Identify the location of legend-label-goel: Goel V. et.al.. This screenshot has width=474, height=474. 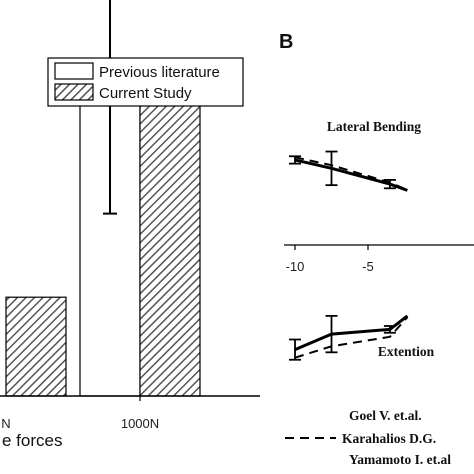
(385, 415).